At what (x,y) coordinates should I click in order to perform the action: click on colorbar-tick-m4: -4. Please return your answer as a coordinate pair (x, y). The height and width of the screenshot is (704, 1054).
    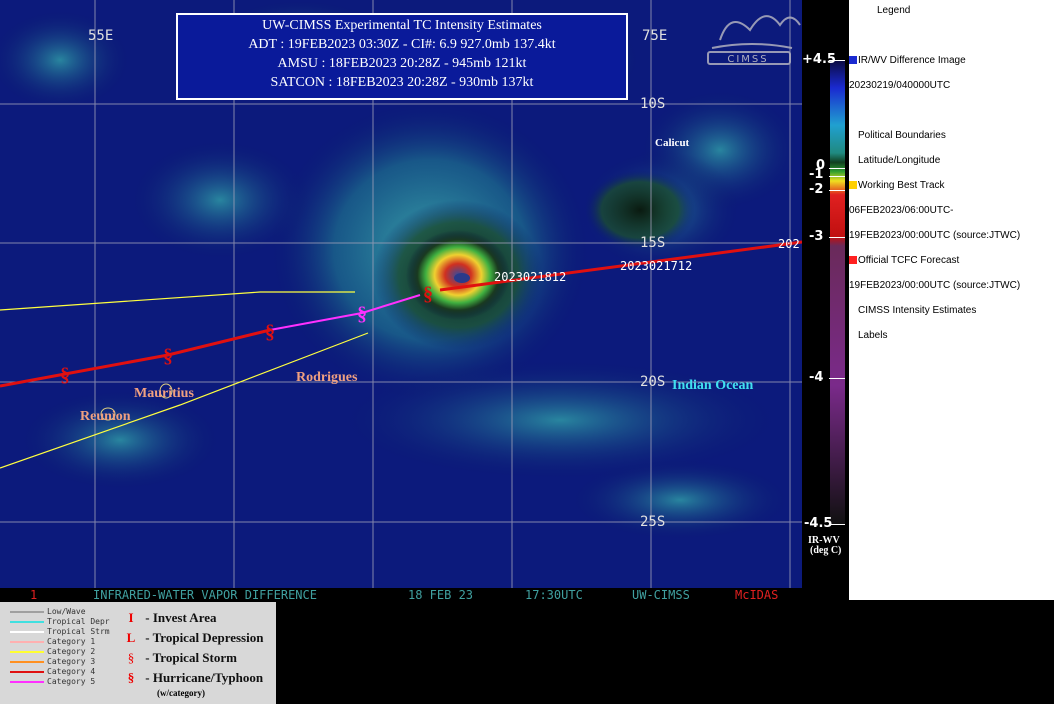
    Looking at the image, I should click on (816, 377).